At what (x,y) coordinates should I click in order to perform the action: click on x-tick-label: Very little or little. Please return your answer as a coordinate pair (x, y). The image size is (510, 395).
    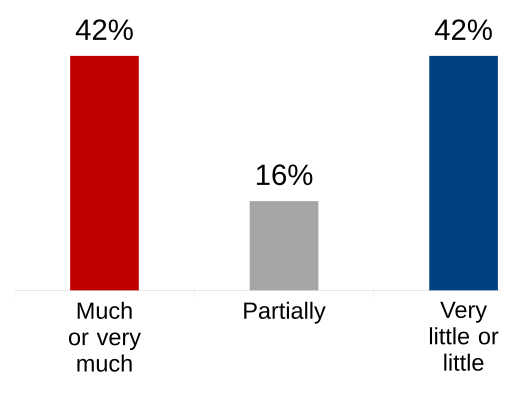
    Looking at the image, I should click on (464, 336).